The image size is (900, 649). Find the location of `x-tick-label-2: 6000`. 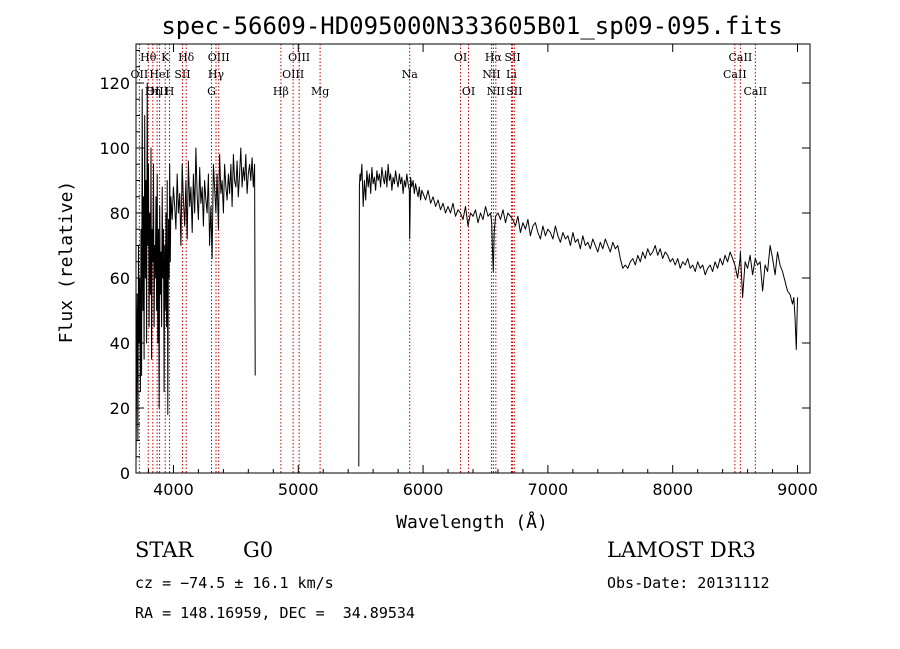

x-tick-label-2: 6000 is located at coordinates (423, 489).